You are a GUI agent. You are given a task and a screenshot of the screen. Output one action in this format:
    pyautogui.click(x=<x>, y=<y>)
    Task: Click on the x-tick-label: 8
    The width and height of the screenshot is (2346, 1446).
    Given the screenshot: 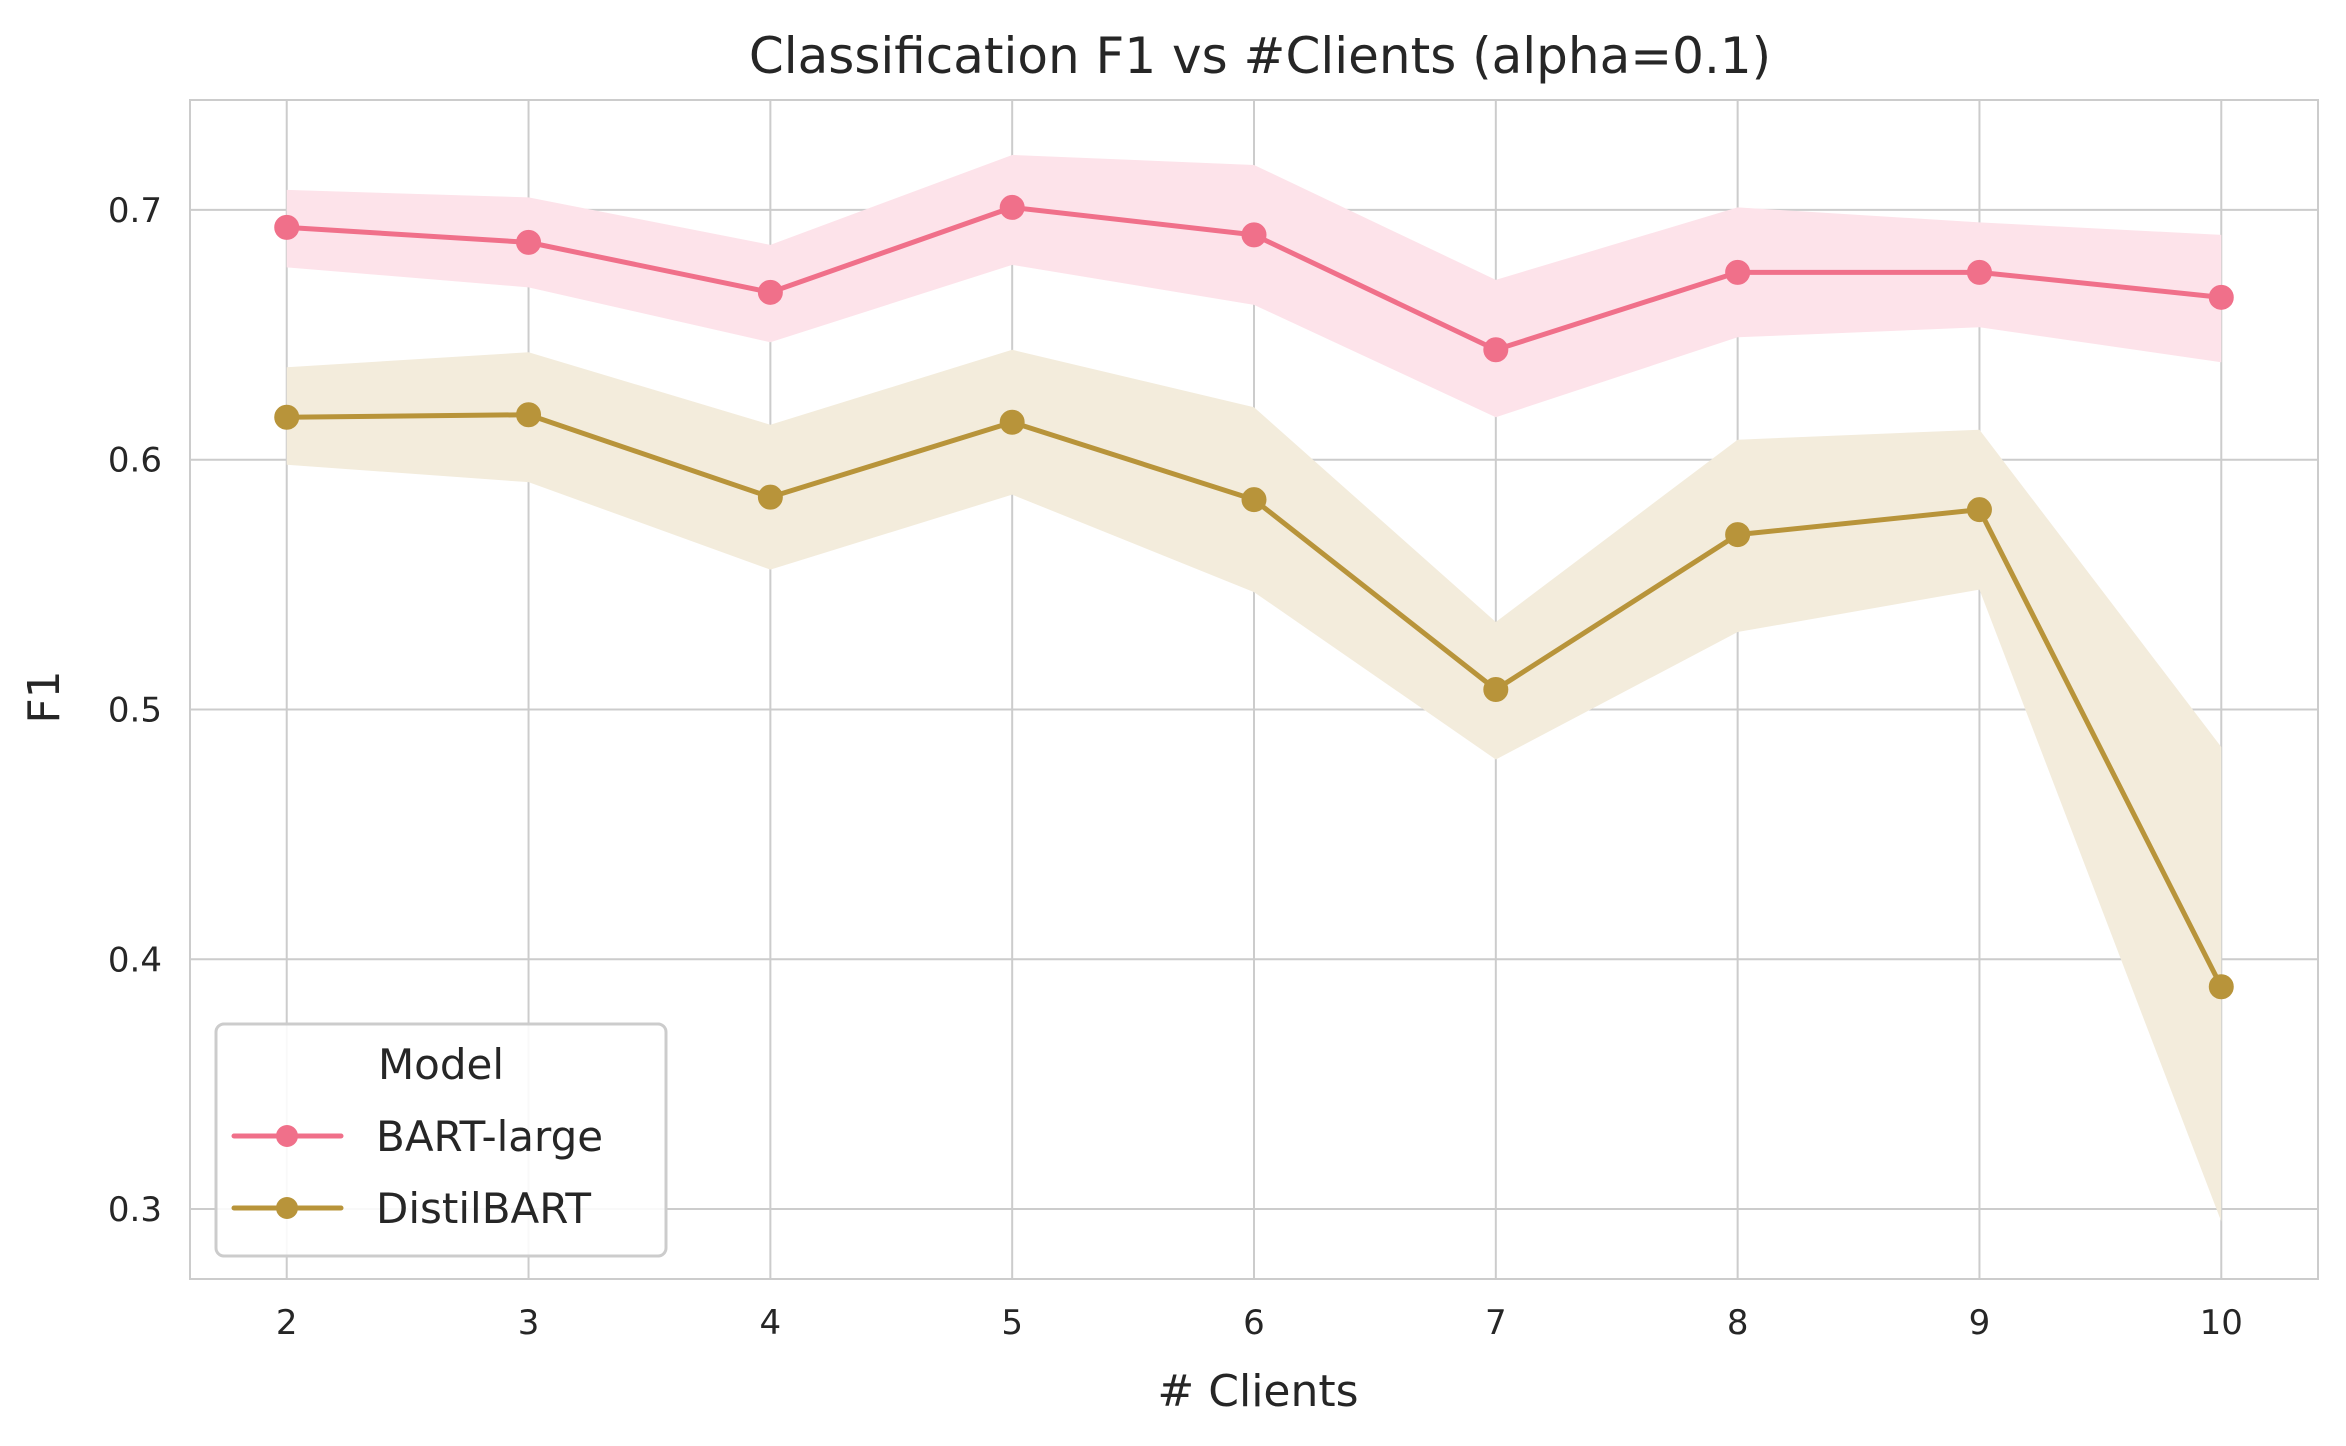 What is the action you would take?
    pyautogui.click(x=1738, y=1323)
    